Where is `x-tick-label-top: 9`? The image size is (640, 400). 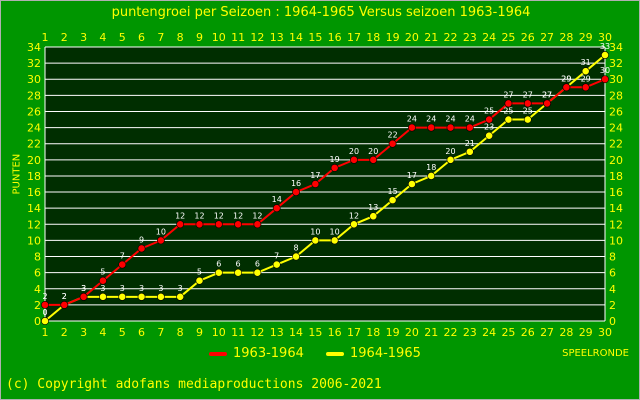 x-tick-label-top: 9 is located at coordinates (199, 37).